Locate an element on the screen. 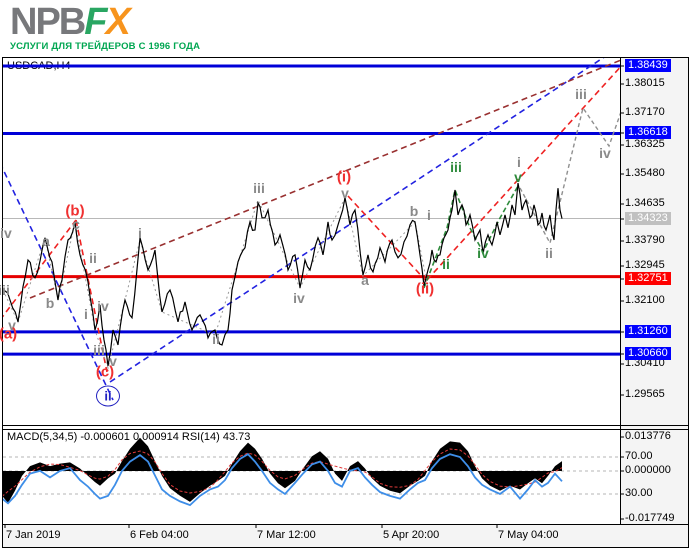  green-wave-path is located at coordinates (471, 237).